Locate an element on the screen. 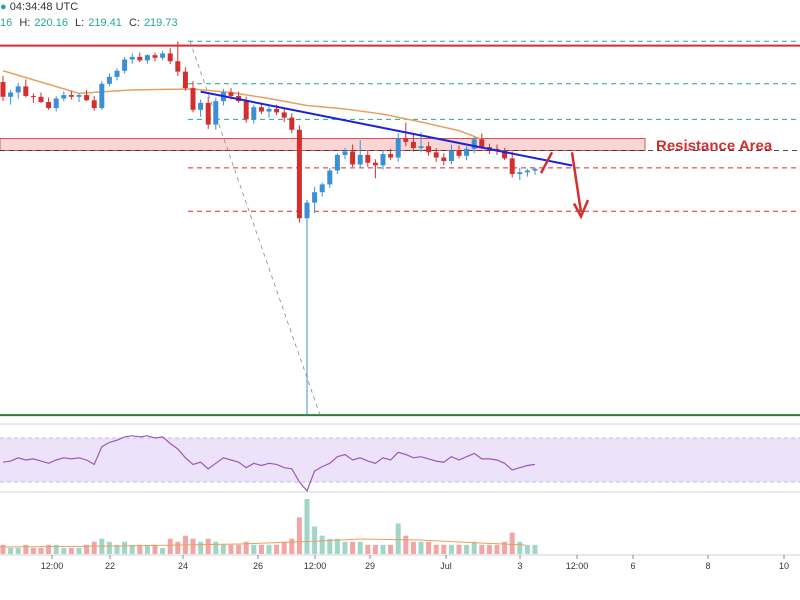 This screenshot has height=600, width=800. x-tick-label: 10 is located at coordinates (784, 566).